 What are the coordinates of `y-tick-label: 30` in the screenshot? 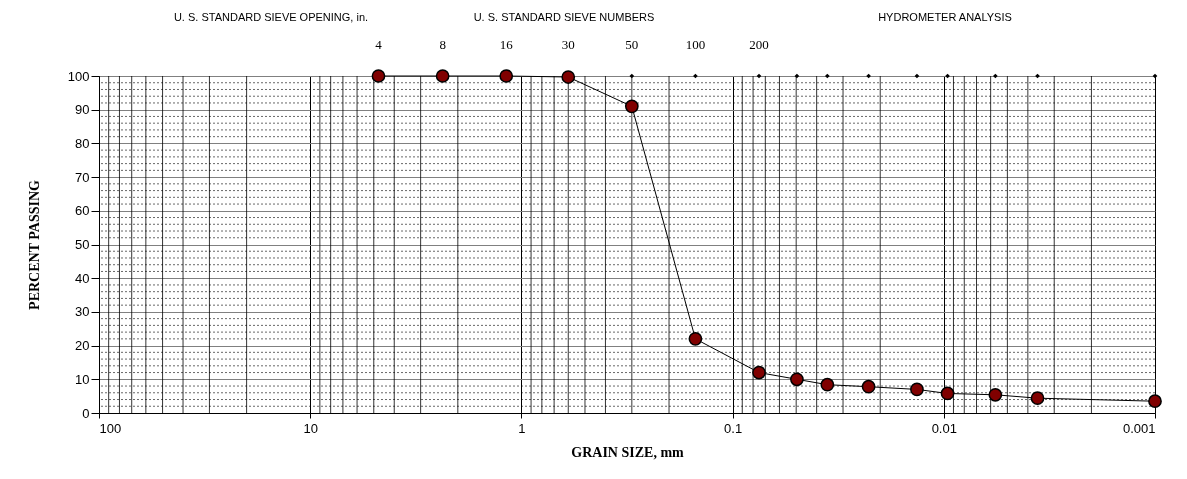 It's located at (82, 312).